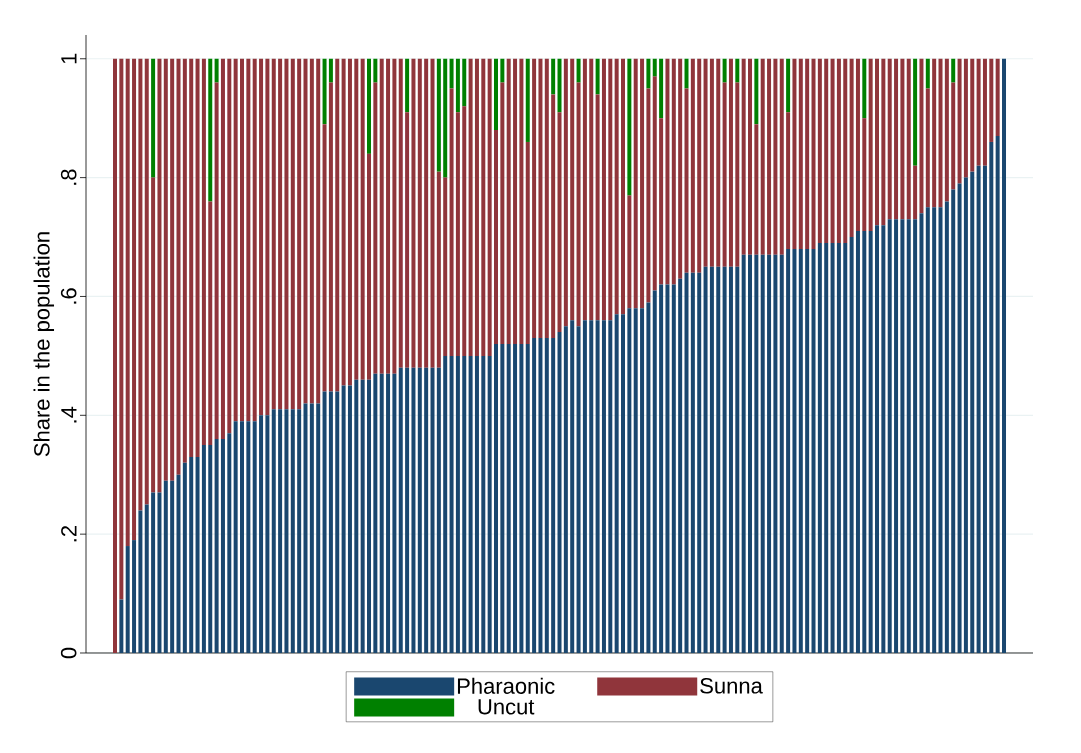 Image resolution: width=1081 pixels, height=753 pixels. What do you see at coordinates (69, 534) in the screenshot?
I see `y-tick-label: .2` at bounding box center [69, 534].